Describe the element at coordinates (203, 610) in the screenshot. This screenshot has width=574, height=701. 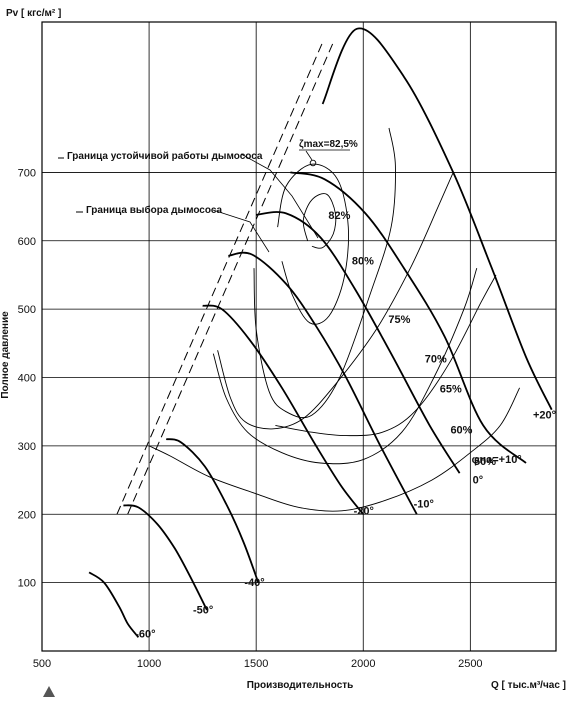
I see `curve-label: -50°` at that location.